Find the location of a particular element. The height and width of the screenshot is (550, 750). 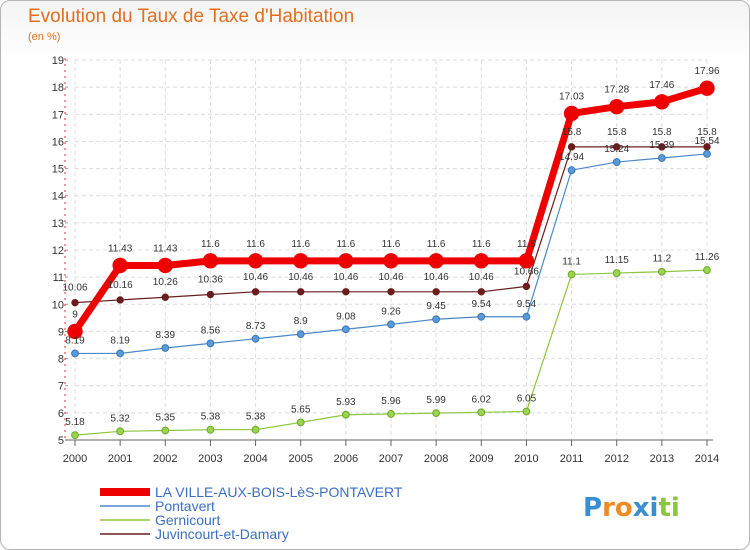

brand-letter: t is located at coordinates (664, 508).